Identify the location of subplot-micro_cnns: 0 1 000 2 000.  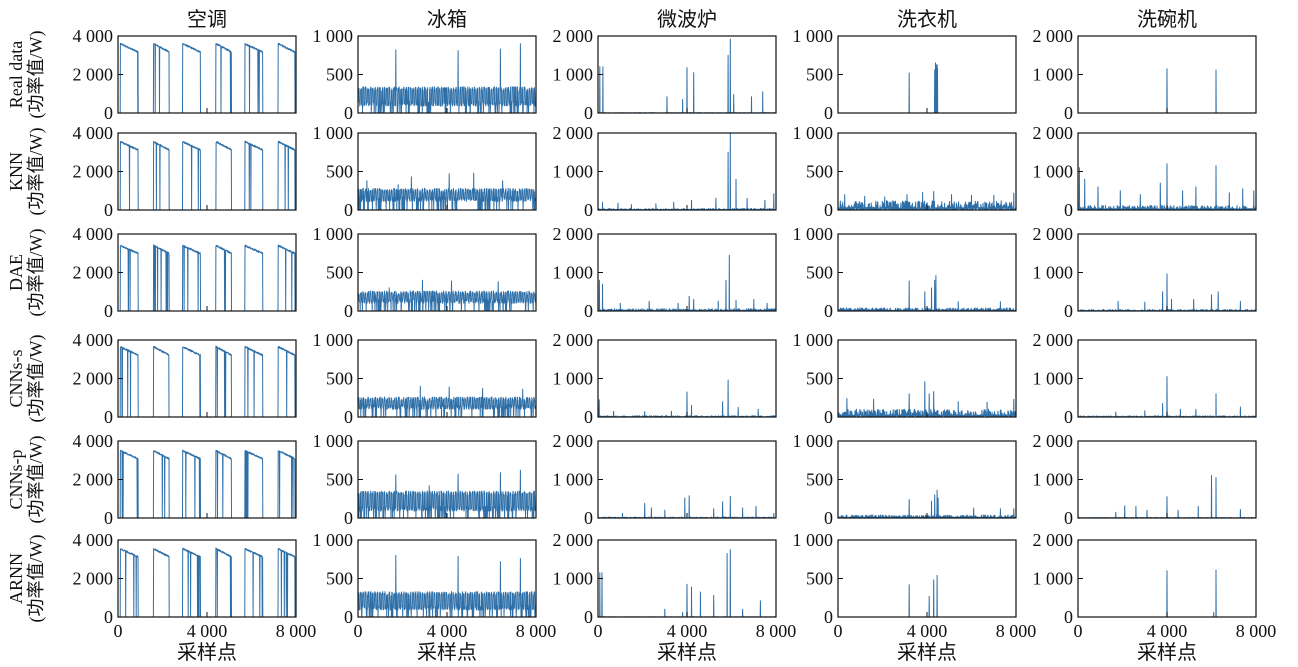
(665, 378).